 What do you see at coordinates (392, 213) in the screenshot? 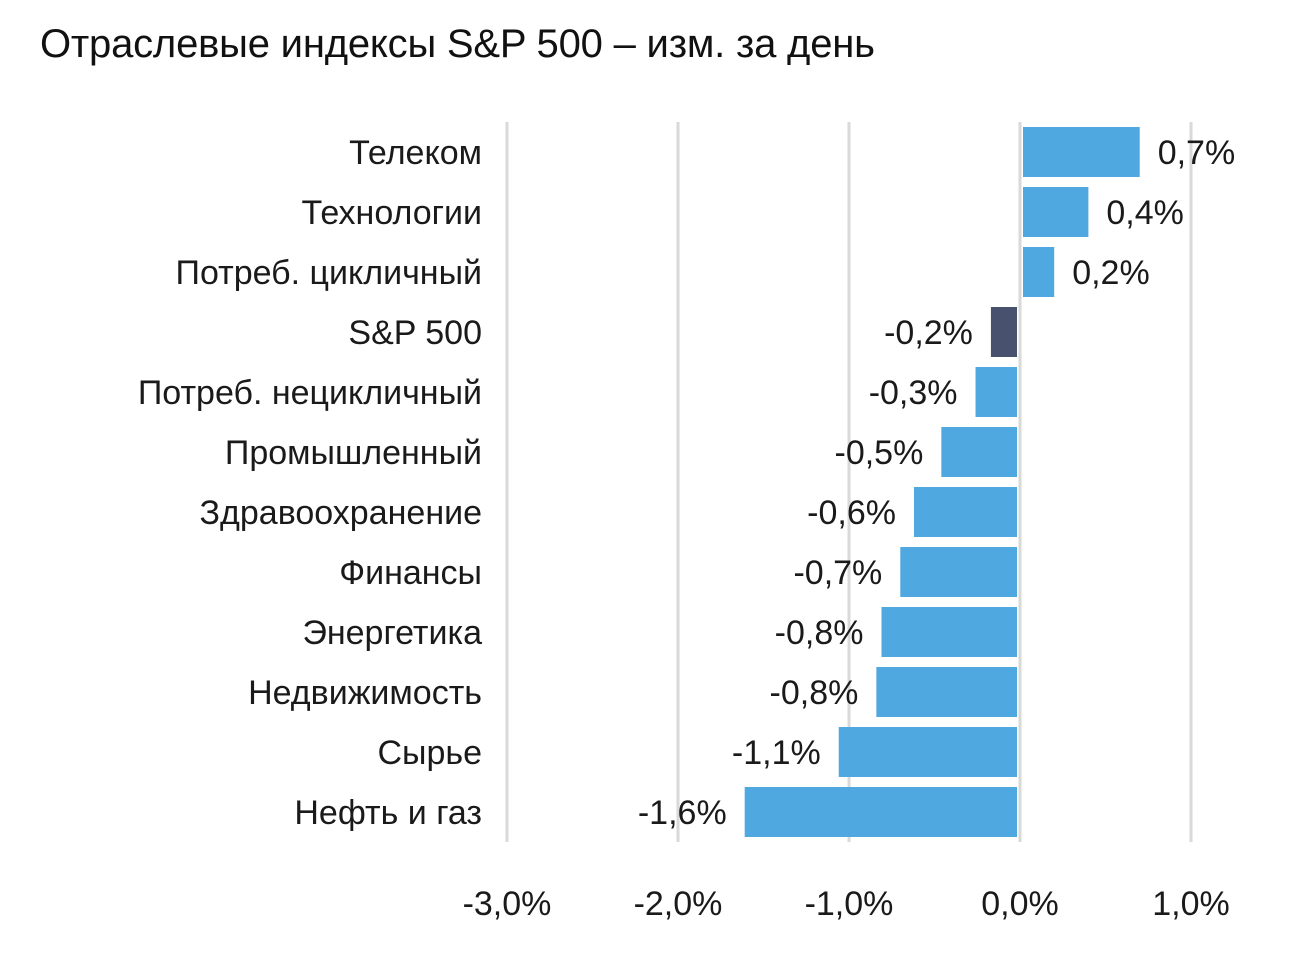
I see `category-label: Технологии` at bounding box center [392, 213].